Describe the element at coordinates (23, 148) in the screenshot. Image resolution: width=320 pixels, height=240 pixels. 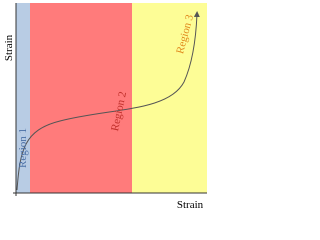
I see `region-label: Region 1` at that location.